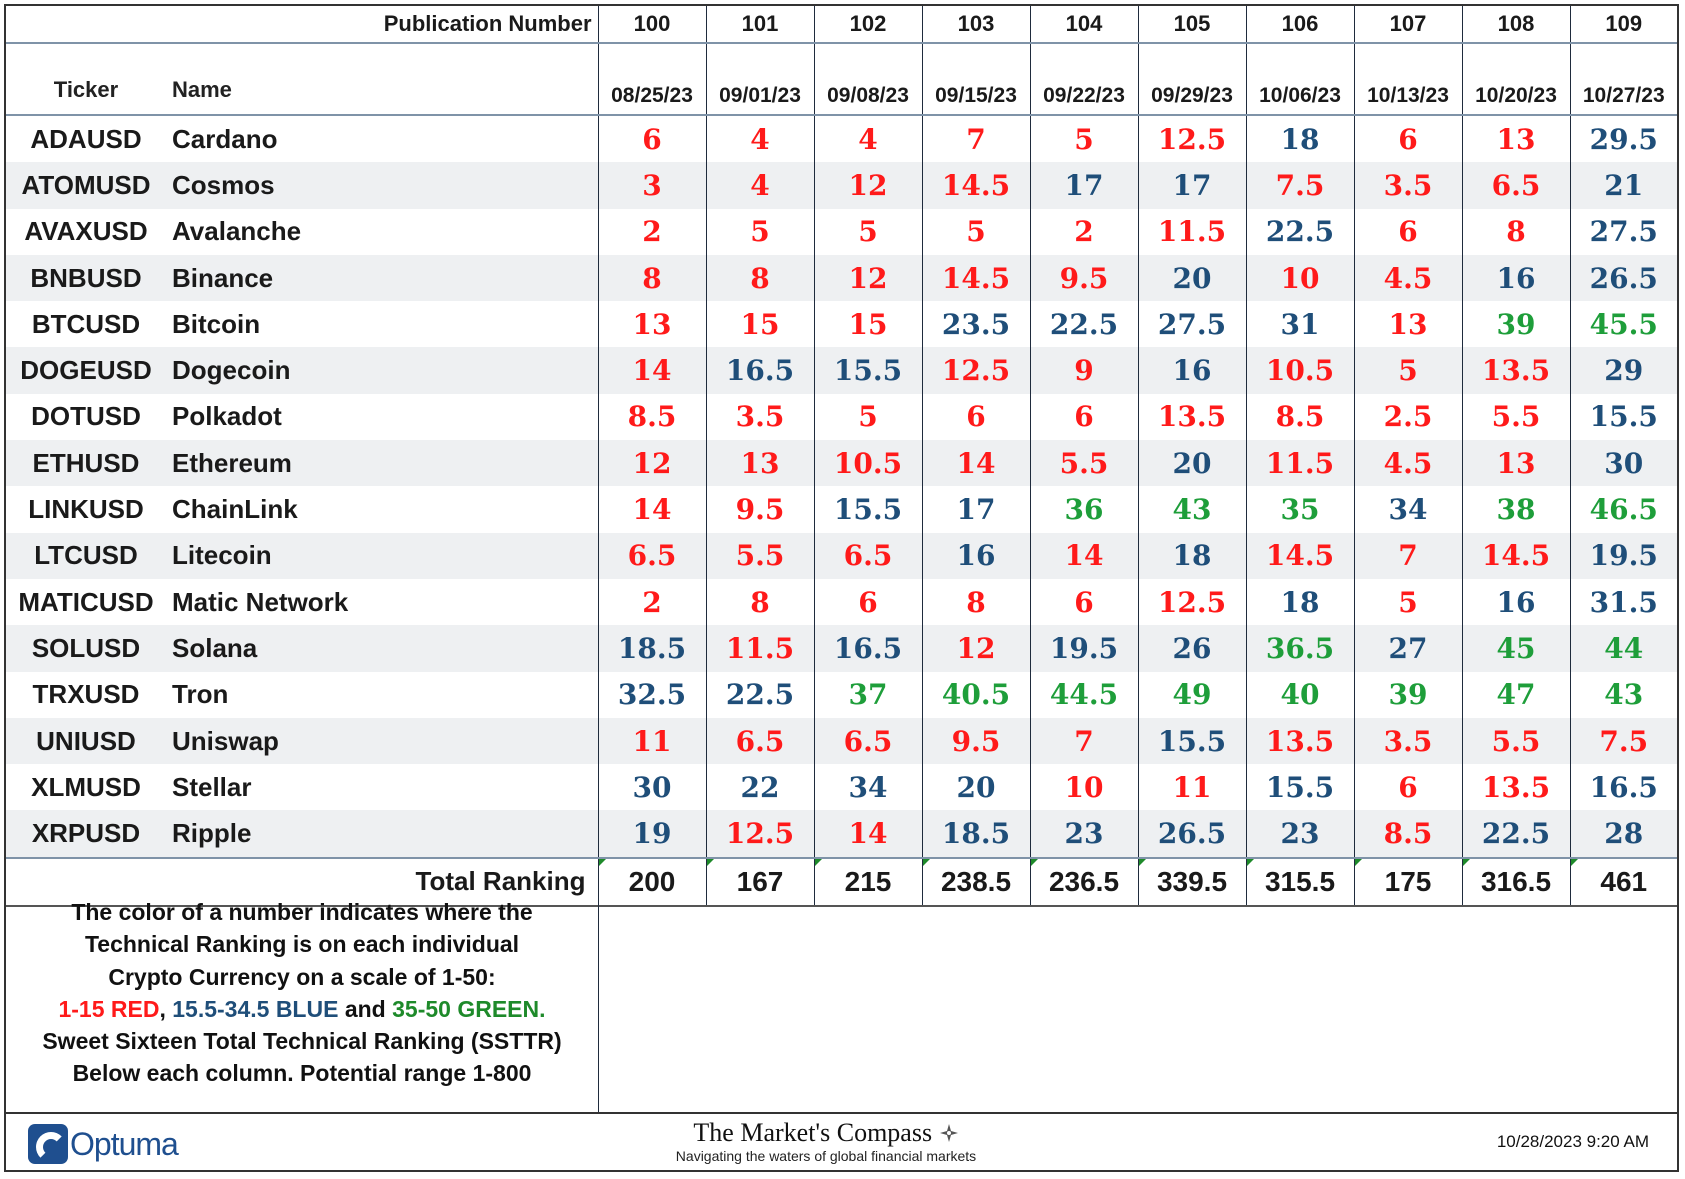 This screenshot has width=1685, height=1179. What do you see at coordinates (1299, 648) in the screenshot?
I see `ranking-value: 36.5` at bounding box center [1299, 648].